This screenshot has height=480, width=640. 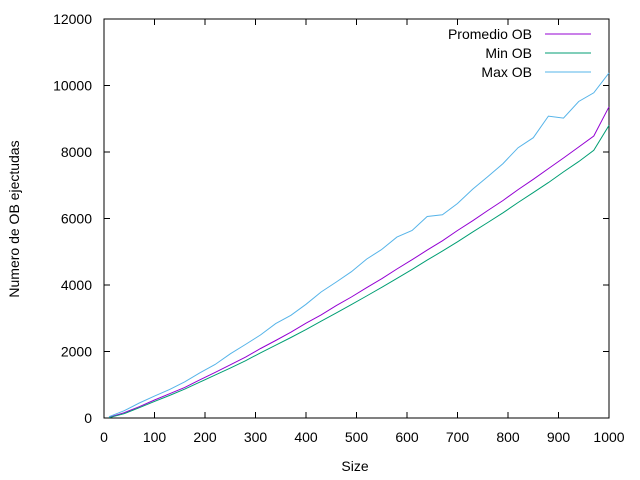 What do you see at coordinates (155, 437) in the screenshot?
I see `x-tick-label: 100` at bounding box center [155, 437].